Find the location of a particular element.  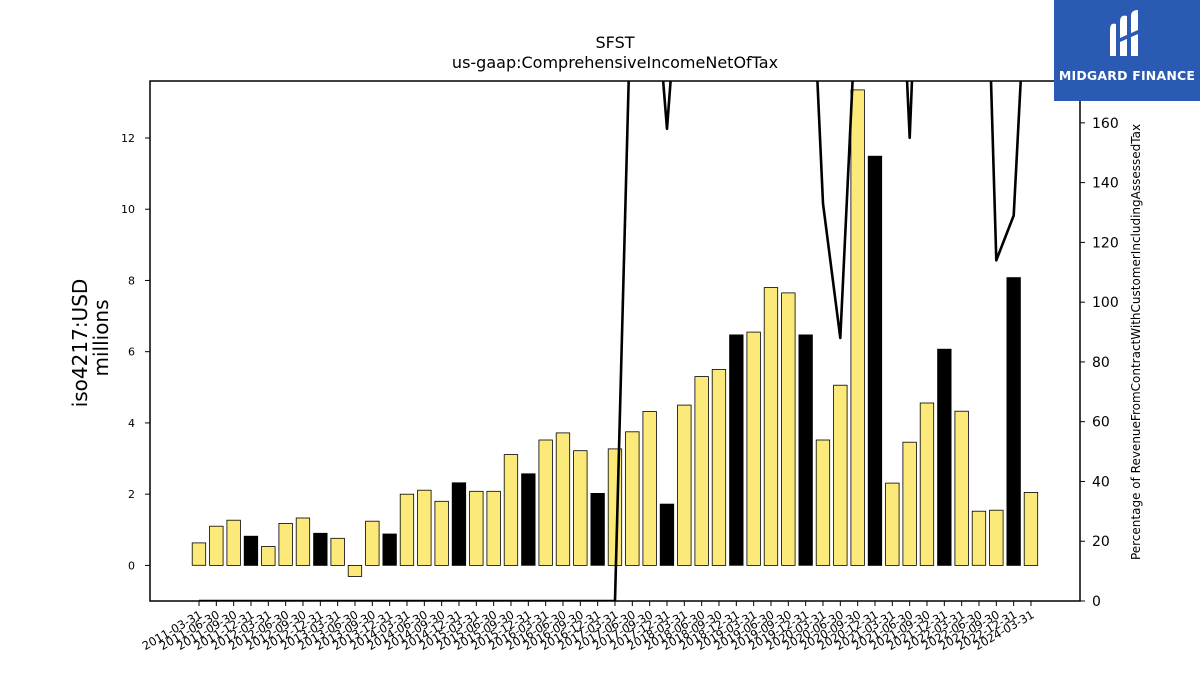

left-tick-label: 12 is located at coordinates (128, 138).